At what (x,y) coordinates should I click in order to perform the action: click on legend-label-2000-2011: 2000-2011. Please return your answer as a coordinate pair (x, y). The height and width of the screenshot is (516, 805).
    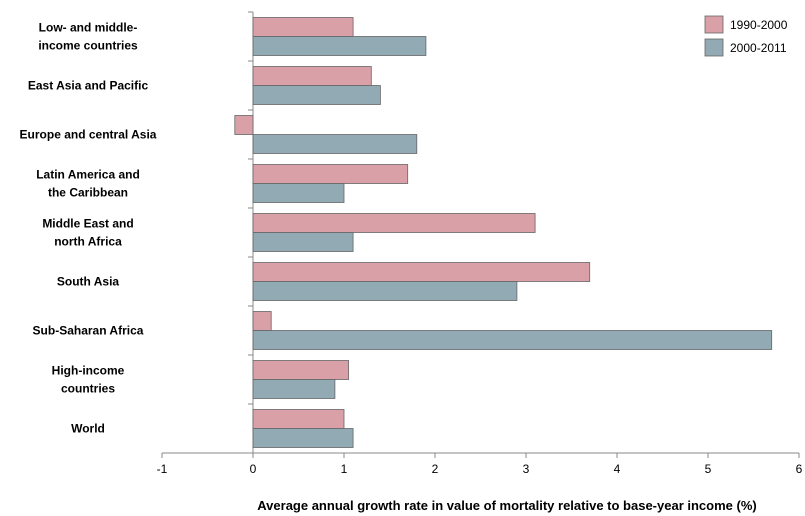
    Looking at the image, I should click on (758, 48).